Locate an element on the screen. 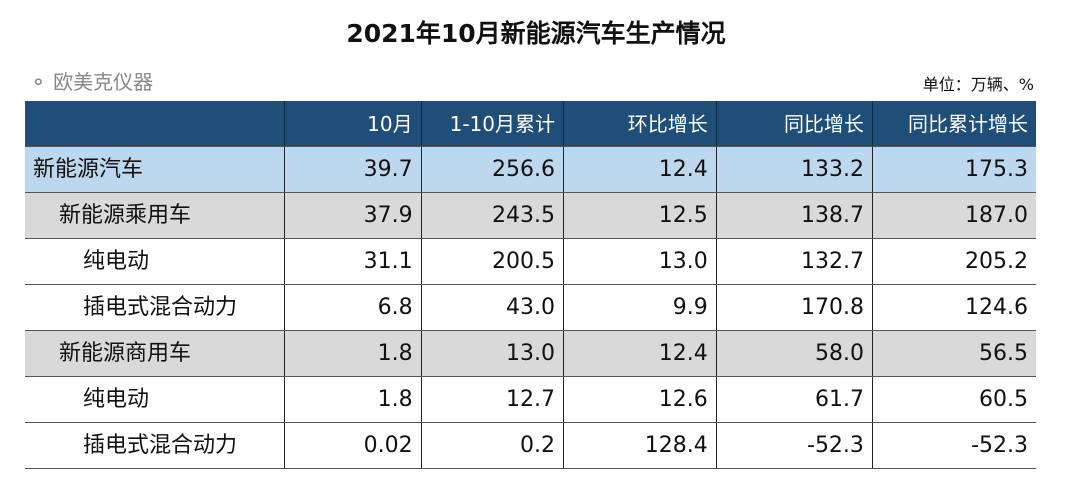 This screenshot has height=477, width=1072. table-row: 插电式混合动力 0.02 0.2 128.4 -52.3 -52.3 is located at coordinates (530, 445).